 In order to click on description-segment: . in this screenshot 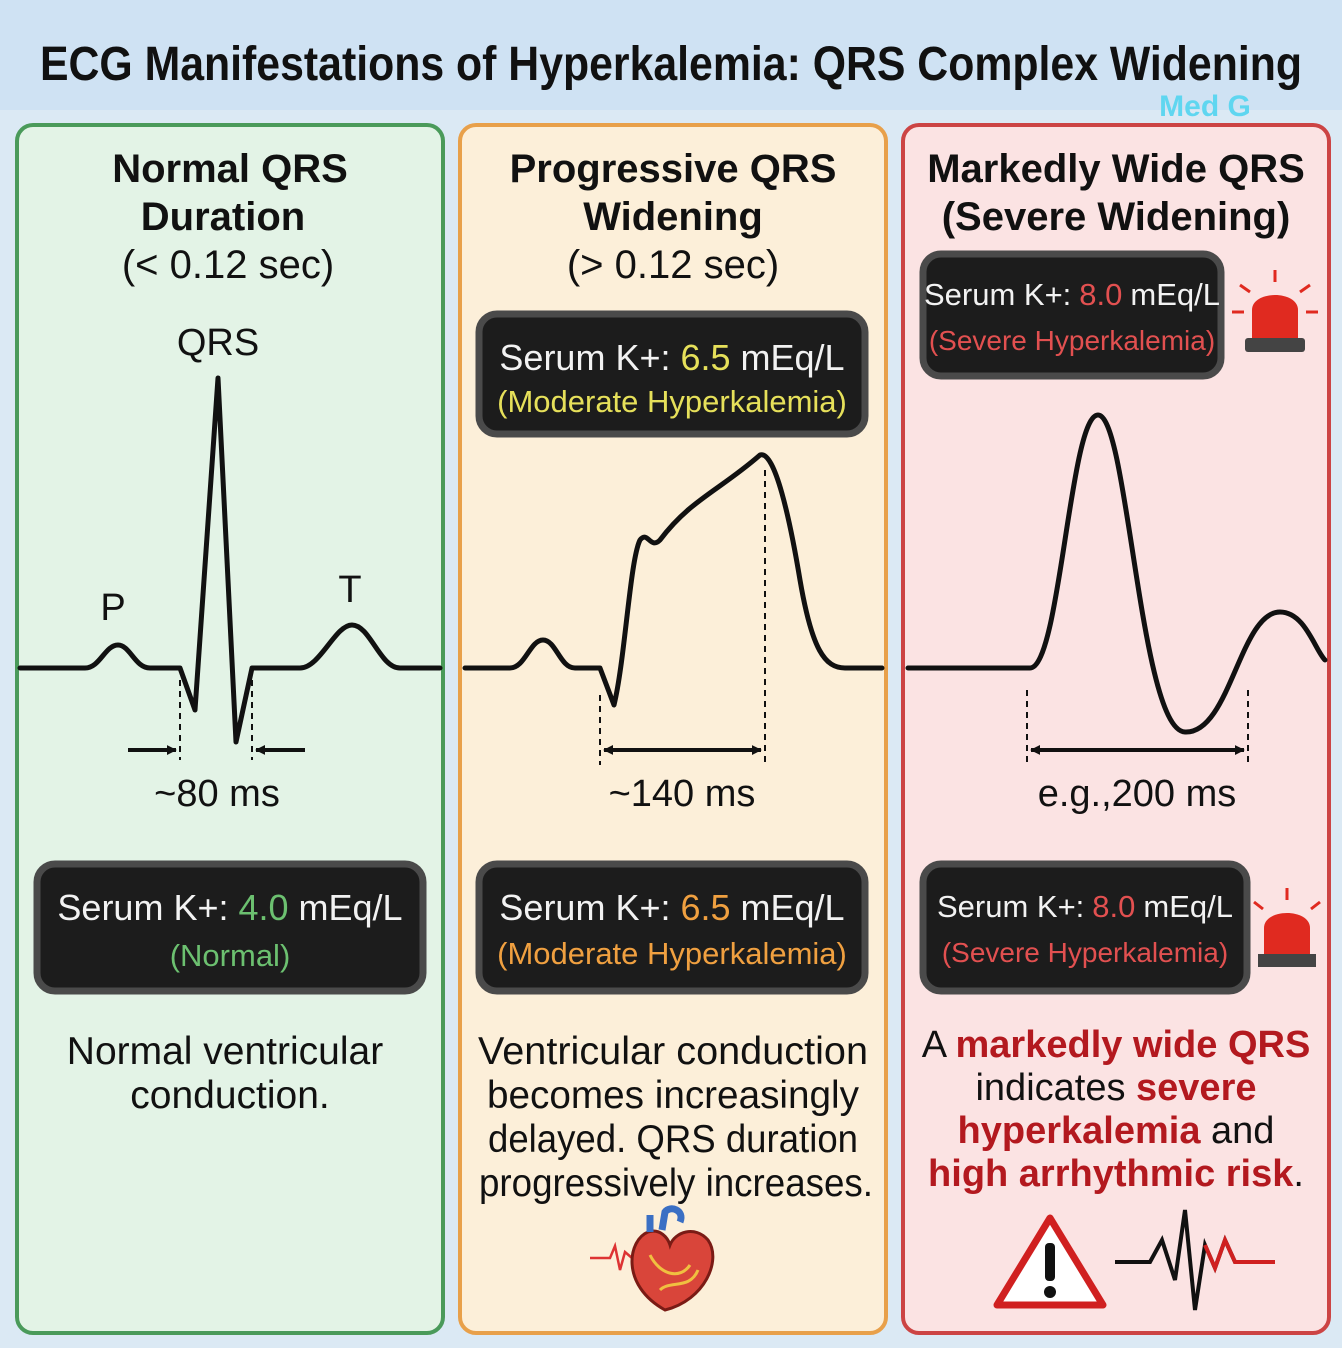, I will do `click(1298, 1174)`.